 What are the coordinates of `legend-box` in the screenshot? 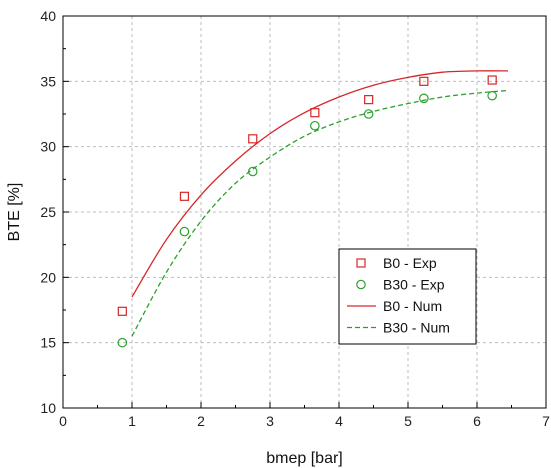 It's located at (407, 296).